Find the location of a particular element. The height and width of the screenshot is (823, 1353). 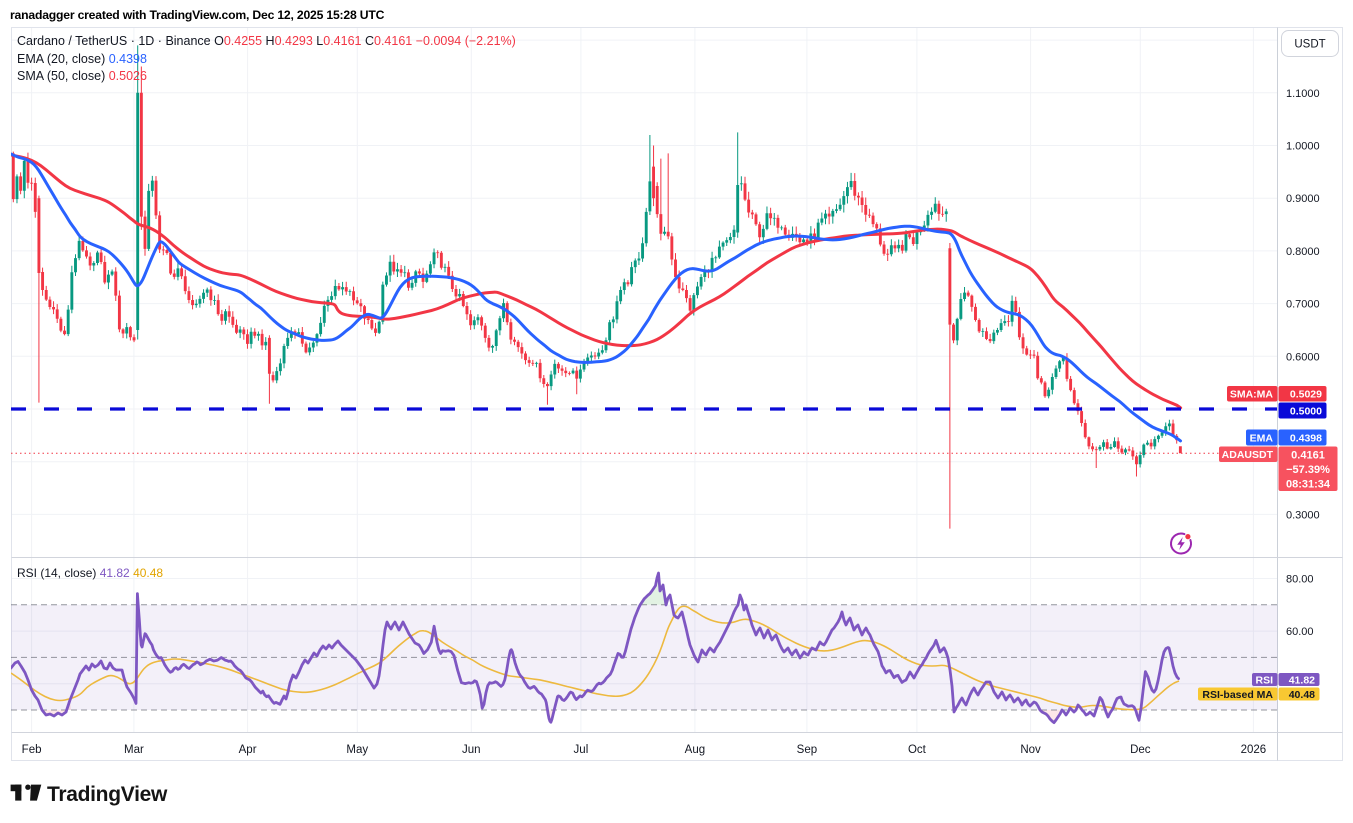

svg-text: RSI is located at coordinates (1264, 680).